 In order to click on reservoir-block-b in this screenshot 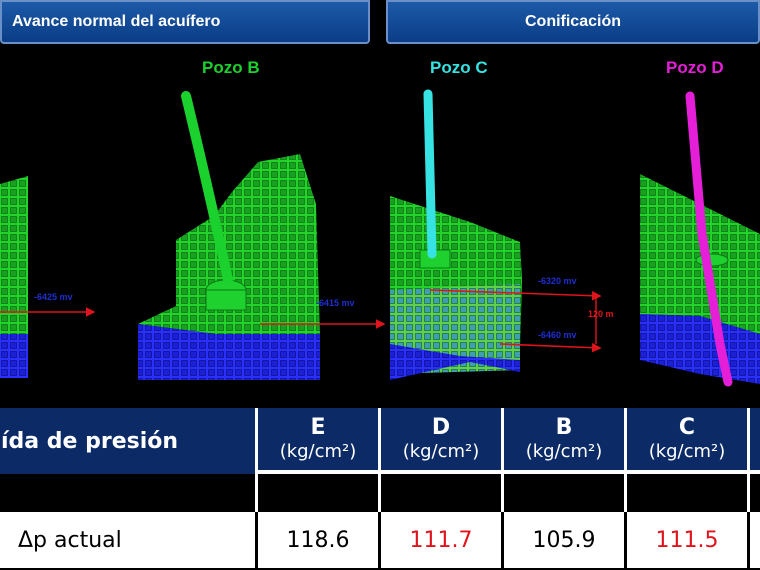, I will do `click(229, 267)`.